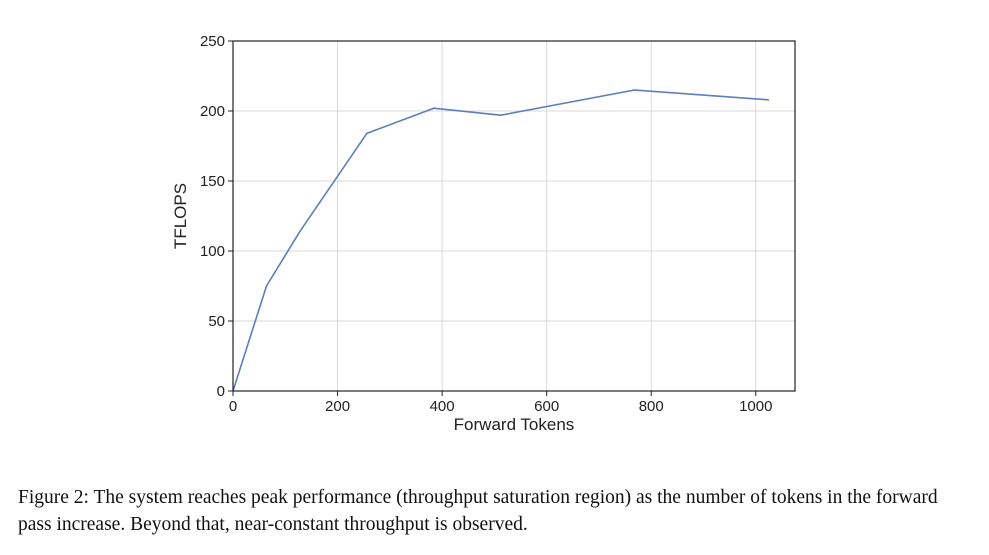  I want to click on x-tick-label: 800, so click(651, 406).